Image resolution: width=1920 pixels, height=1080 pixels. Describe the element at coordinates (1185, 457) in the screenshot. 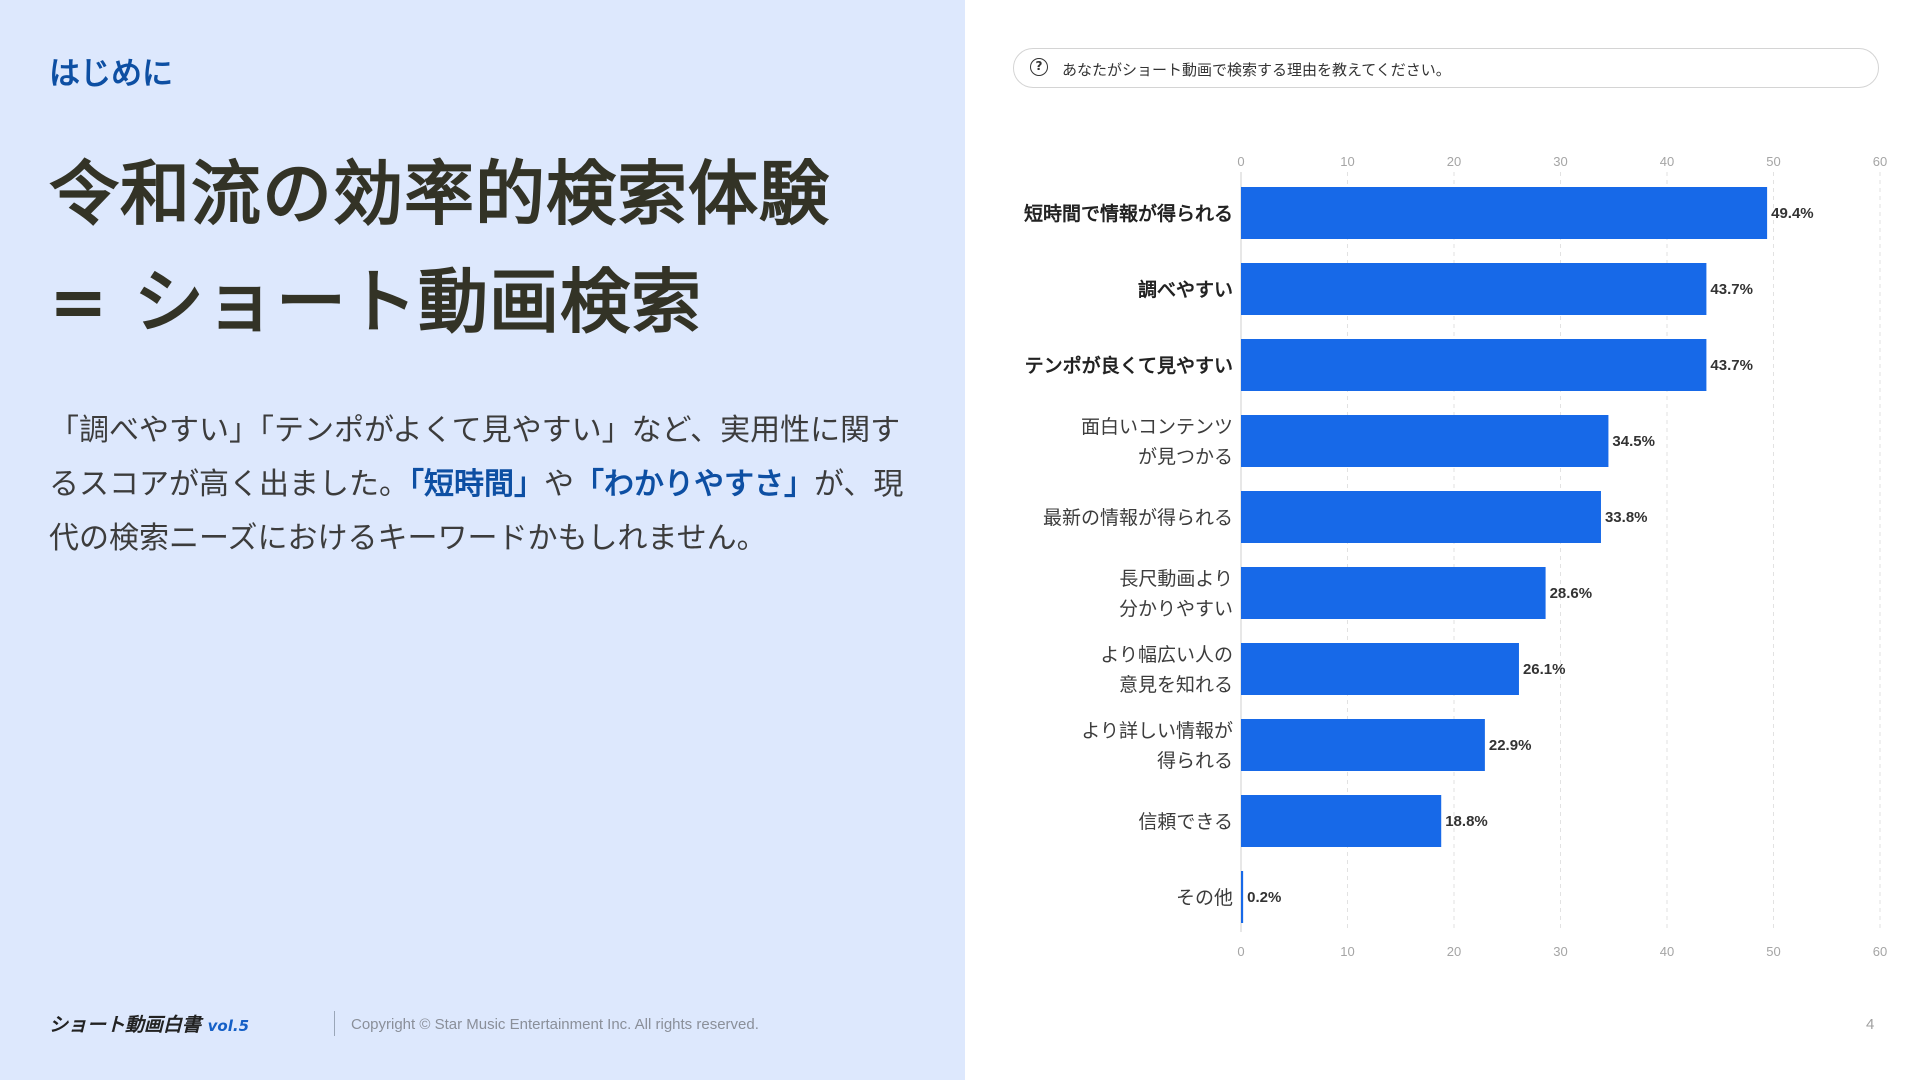

I see `category-label: が見つかる` at that location.